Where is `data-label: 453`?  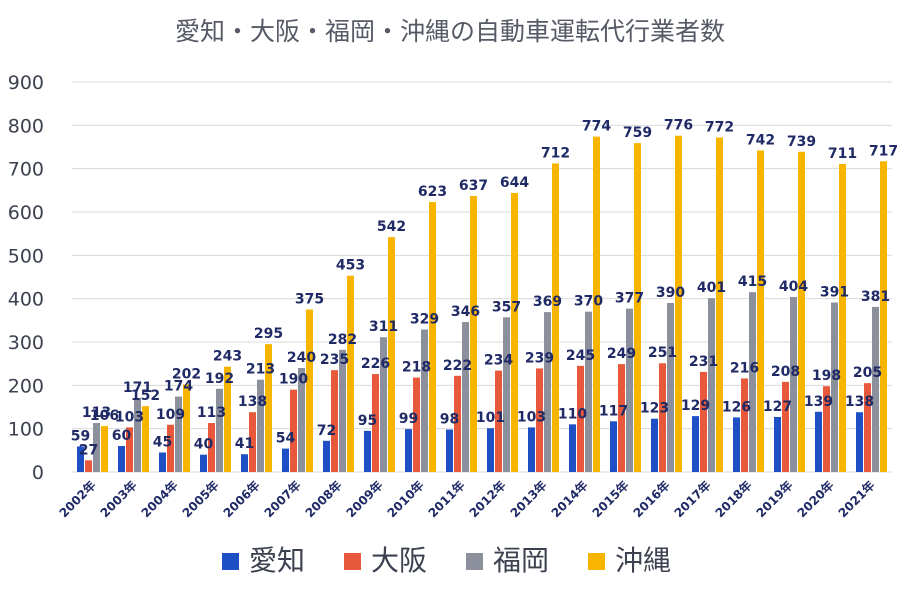 data-label: 453 is located at coordinates (350, 266).